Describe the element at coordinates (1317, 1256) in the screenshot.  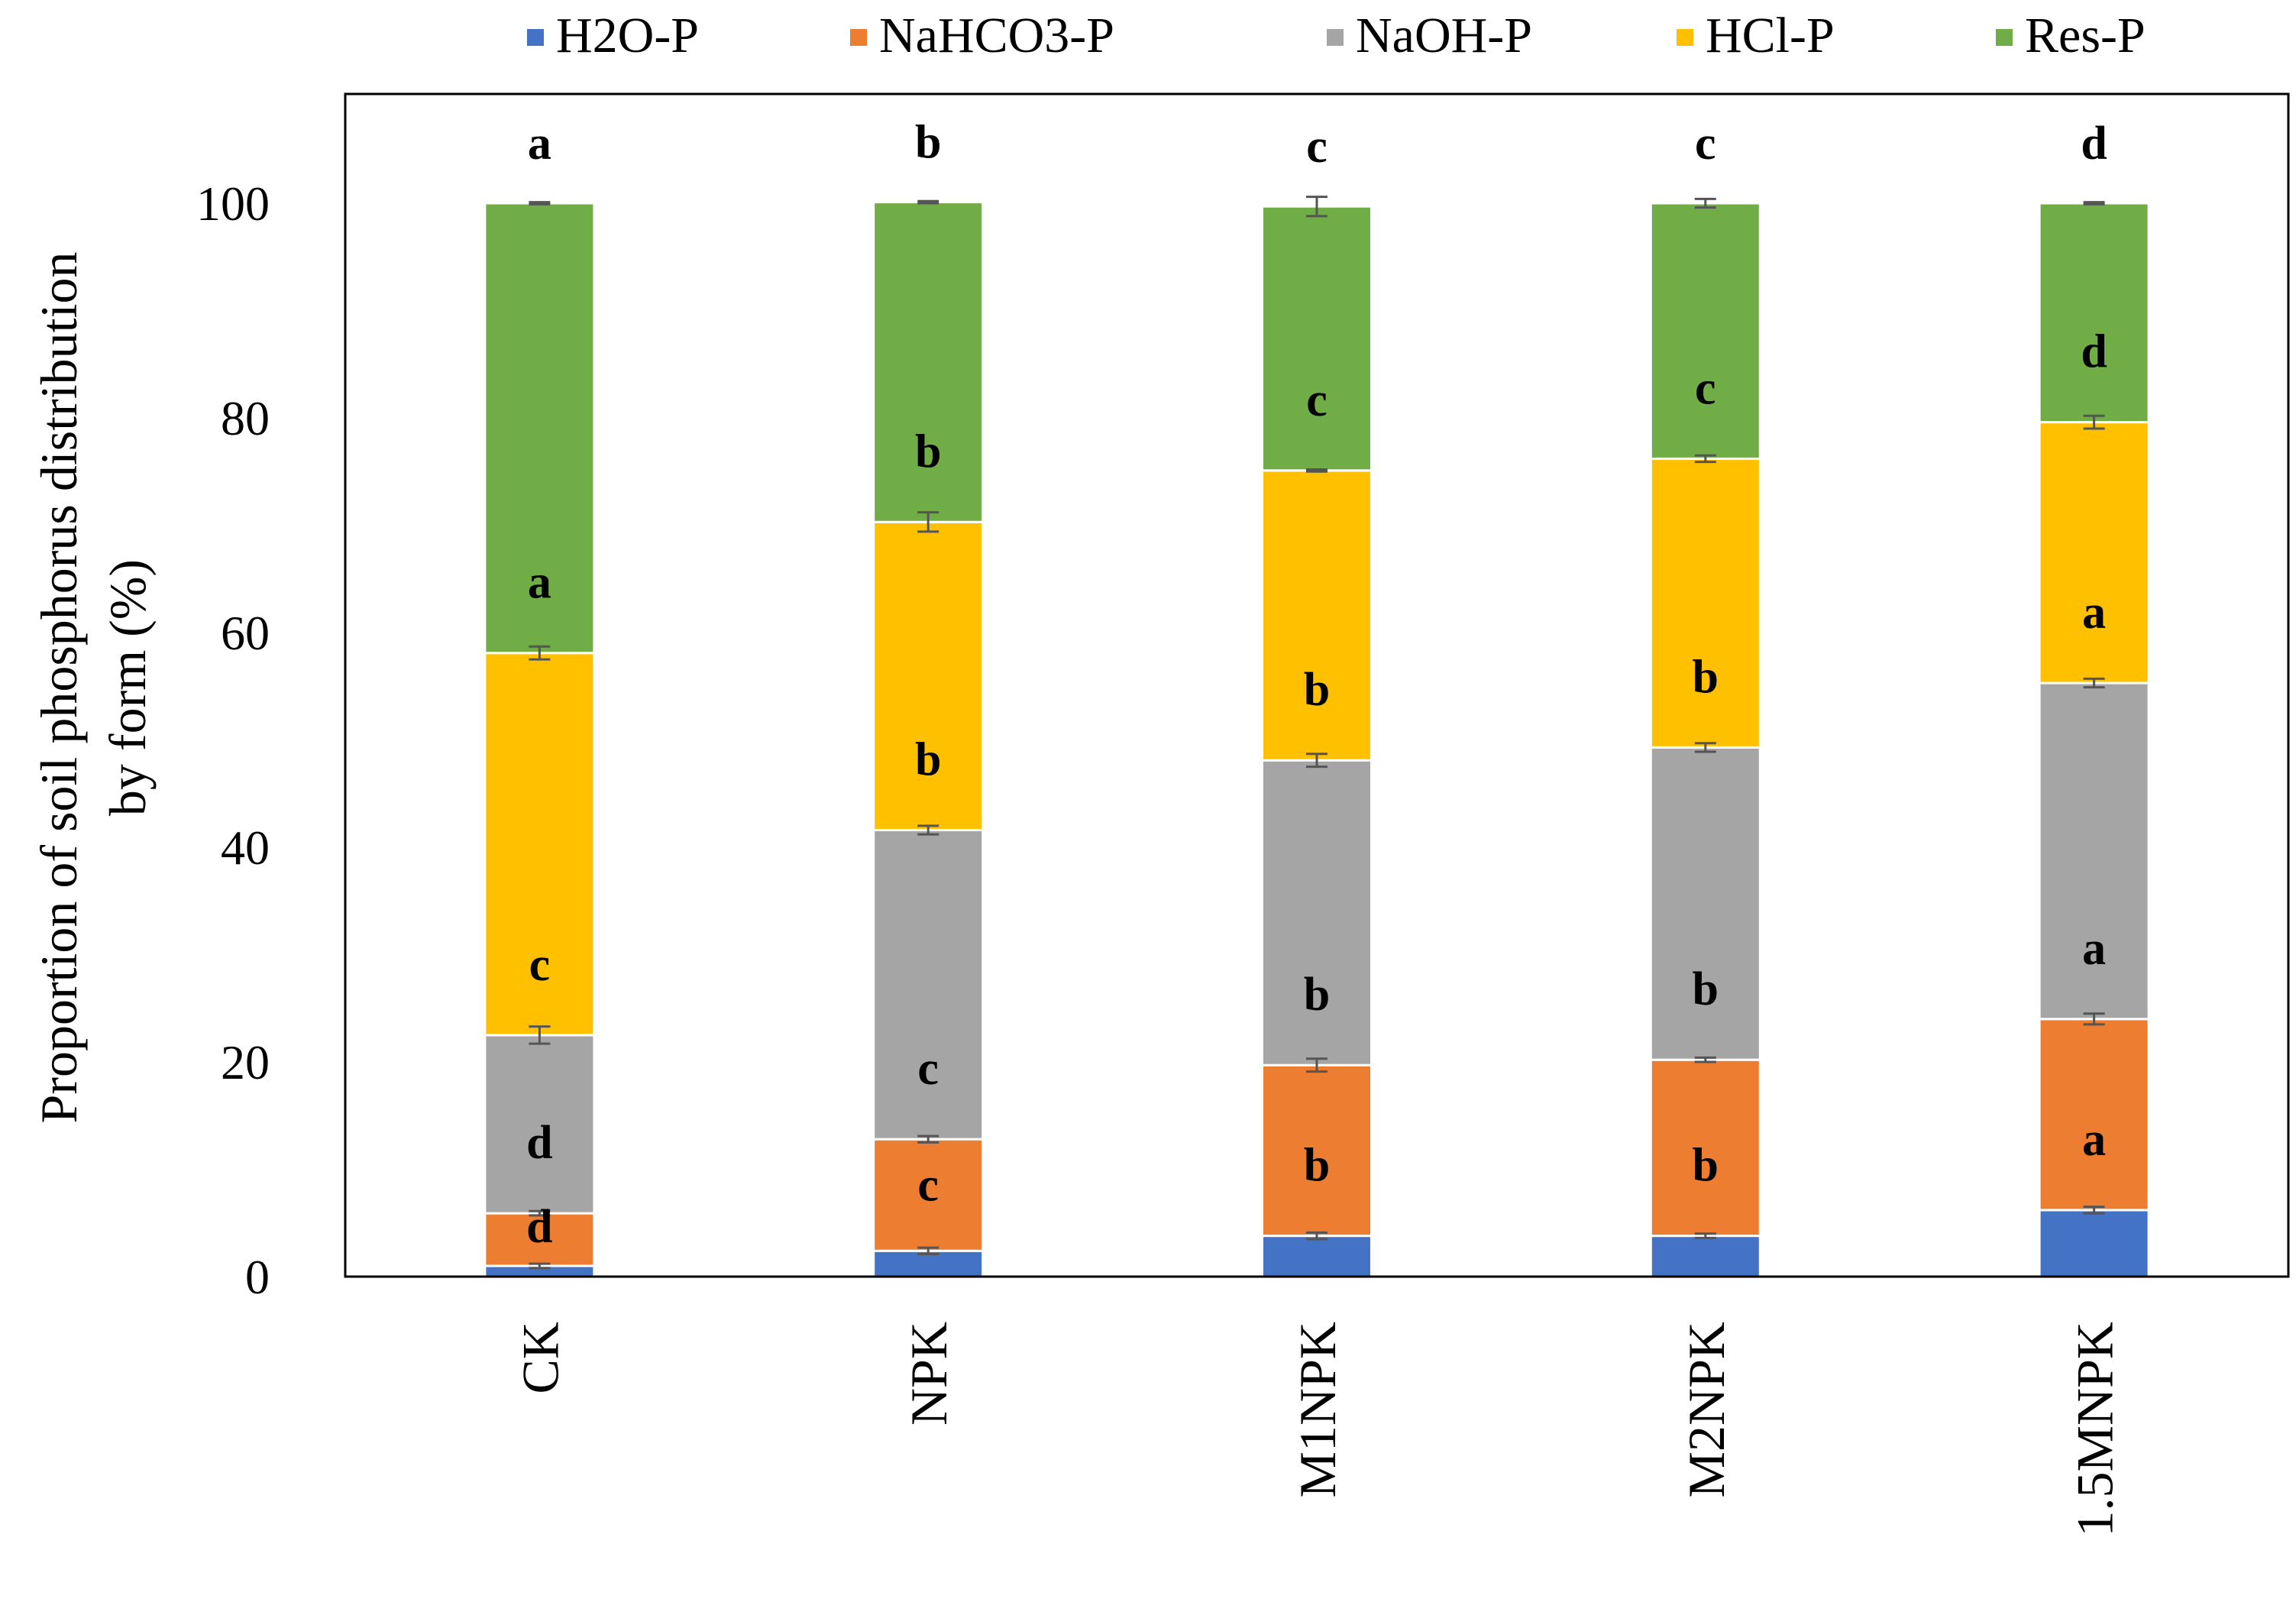
I see `bar-m1npk-h2o-p` at that location.